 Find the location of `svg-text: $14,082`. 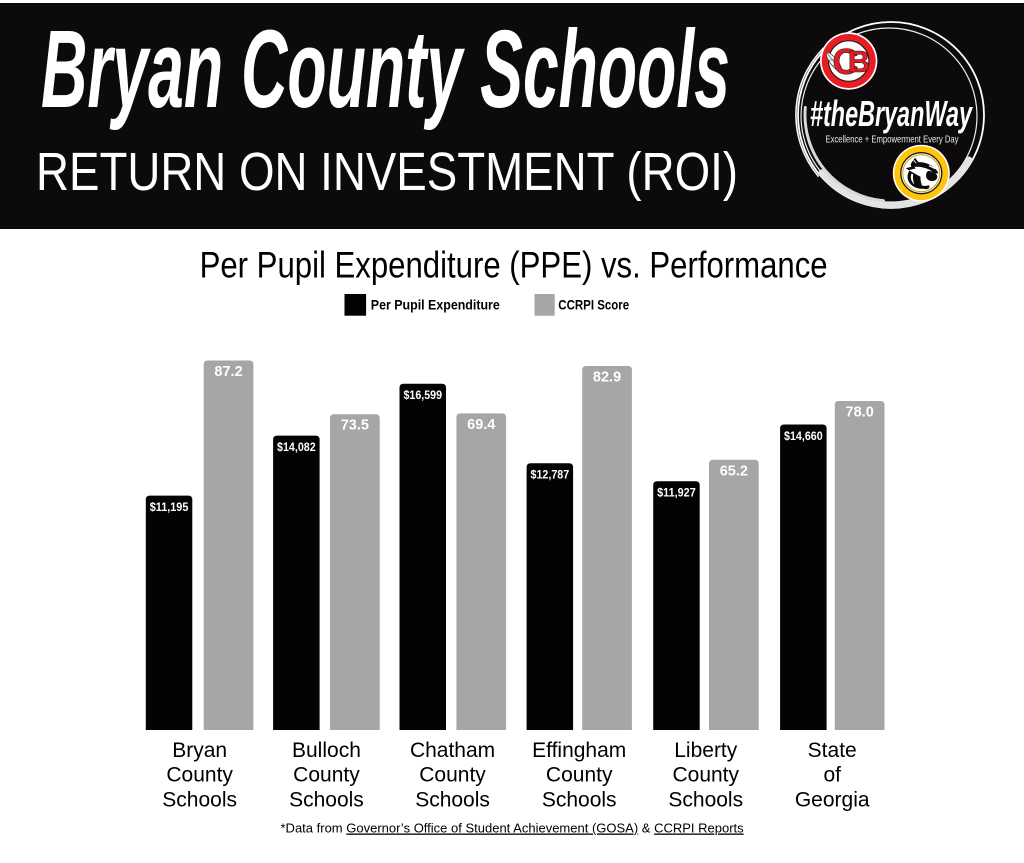

svg-text: $14,082 is located at coordinates (296, 447).